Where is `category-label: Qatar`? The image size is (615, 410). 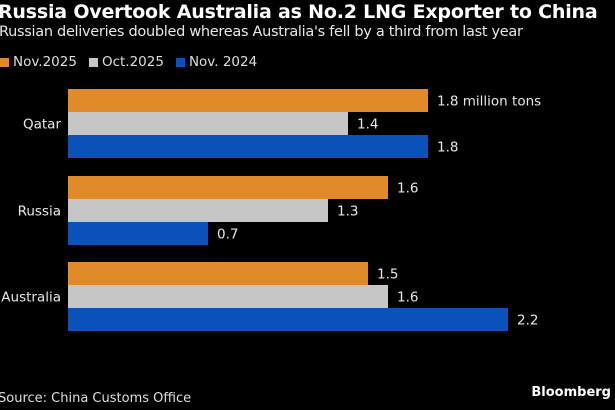 category-label: Qatar is located at coordinates (42, 125).